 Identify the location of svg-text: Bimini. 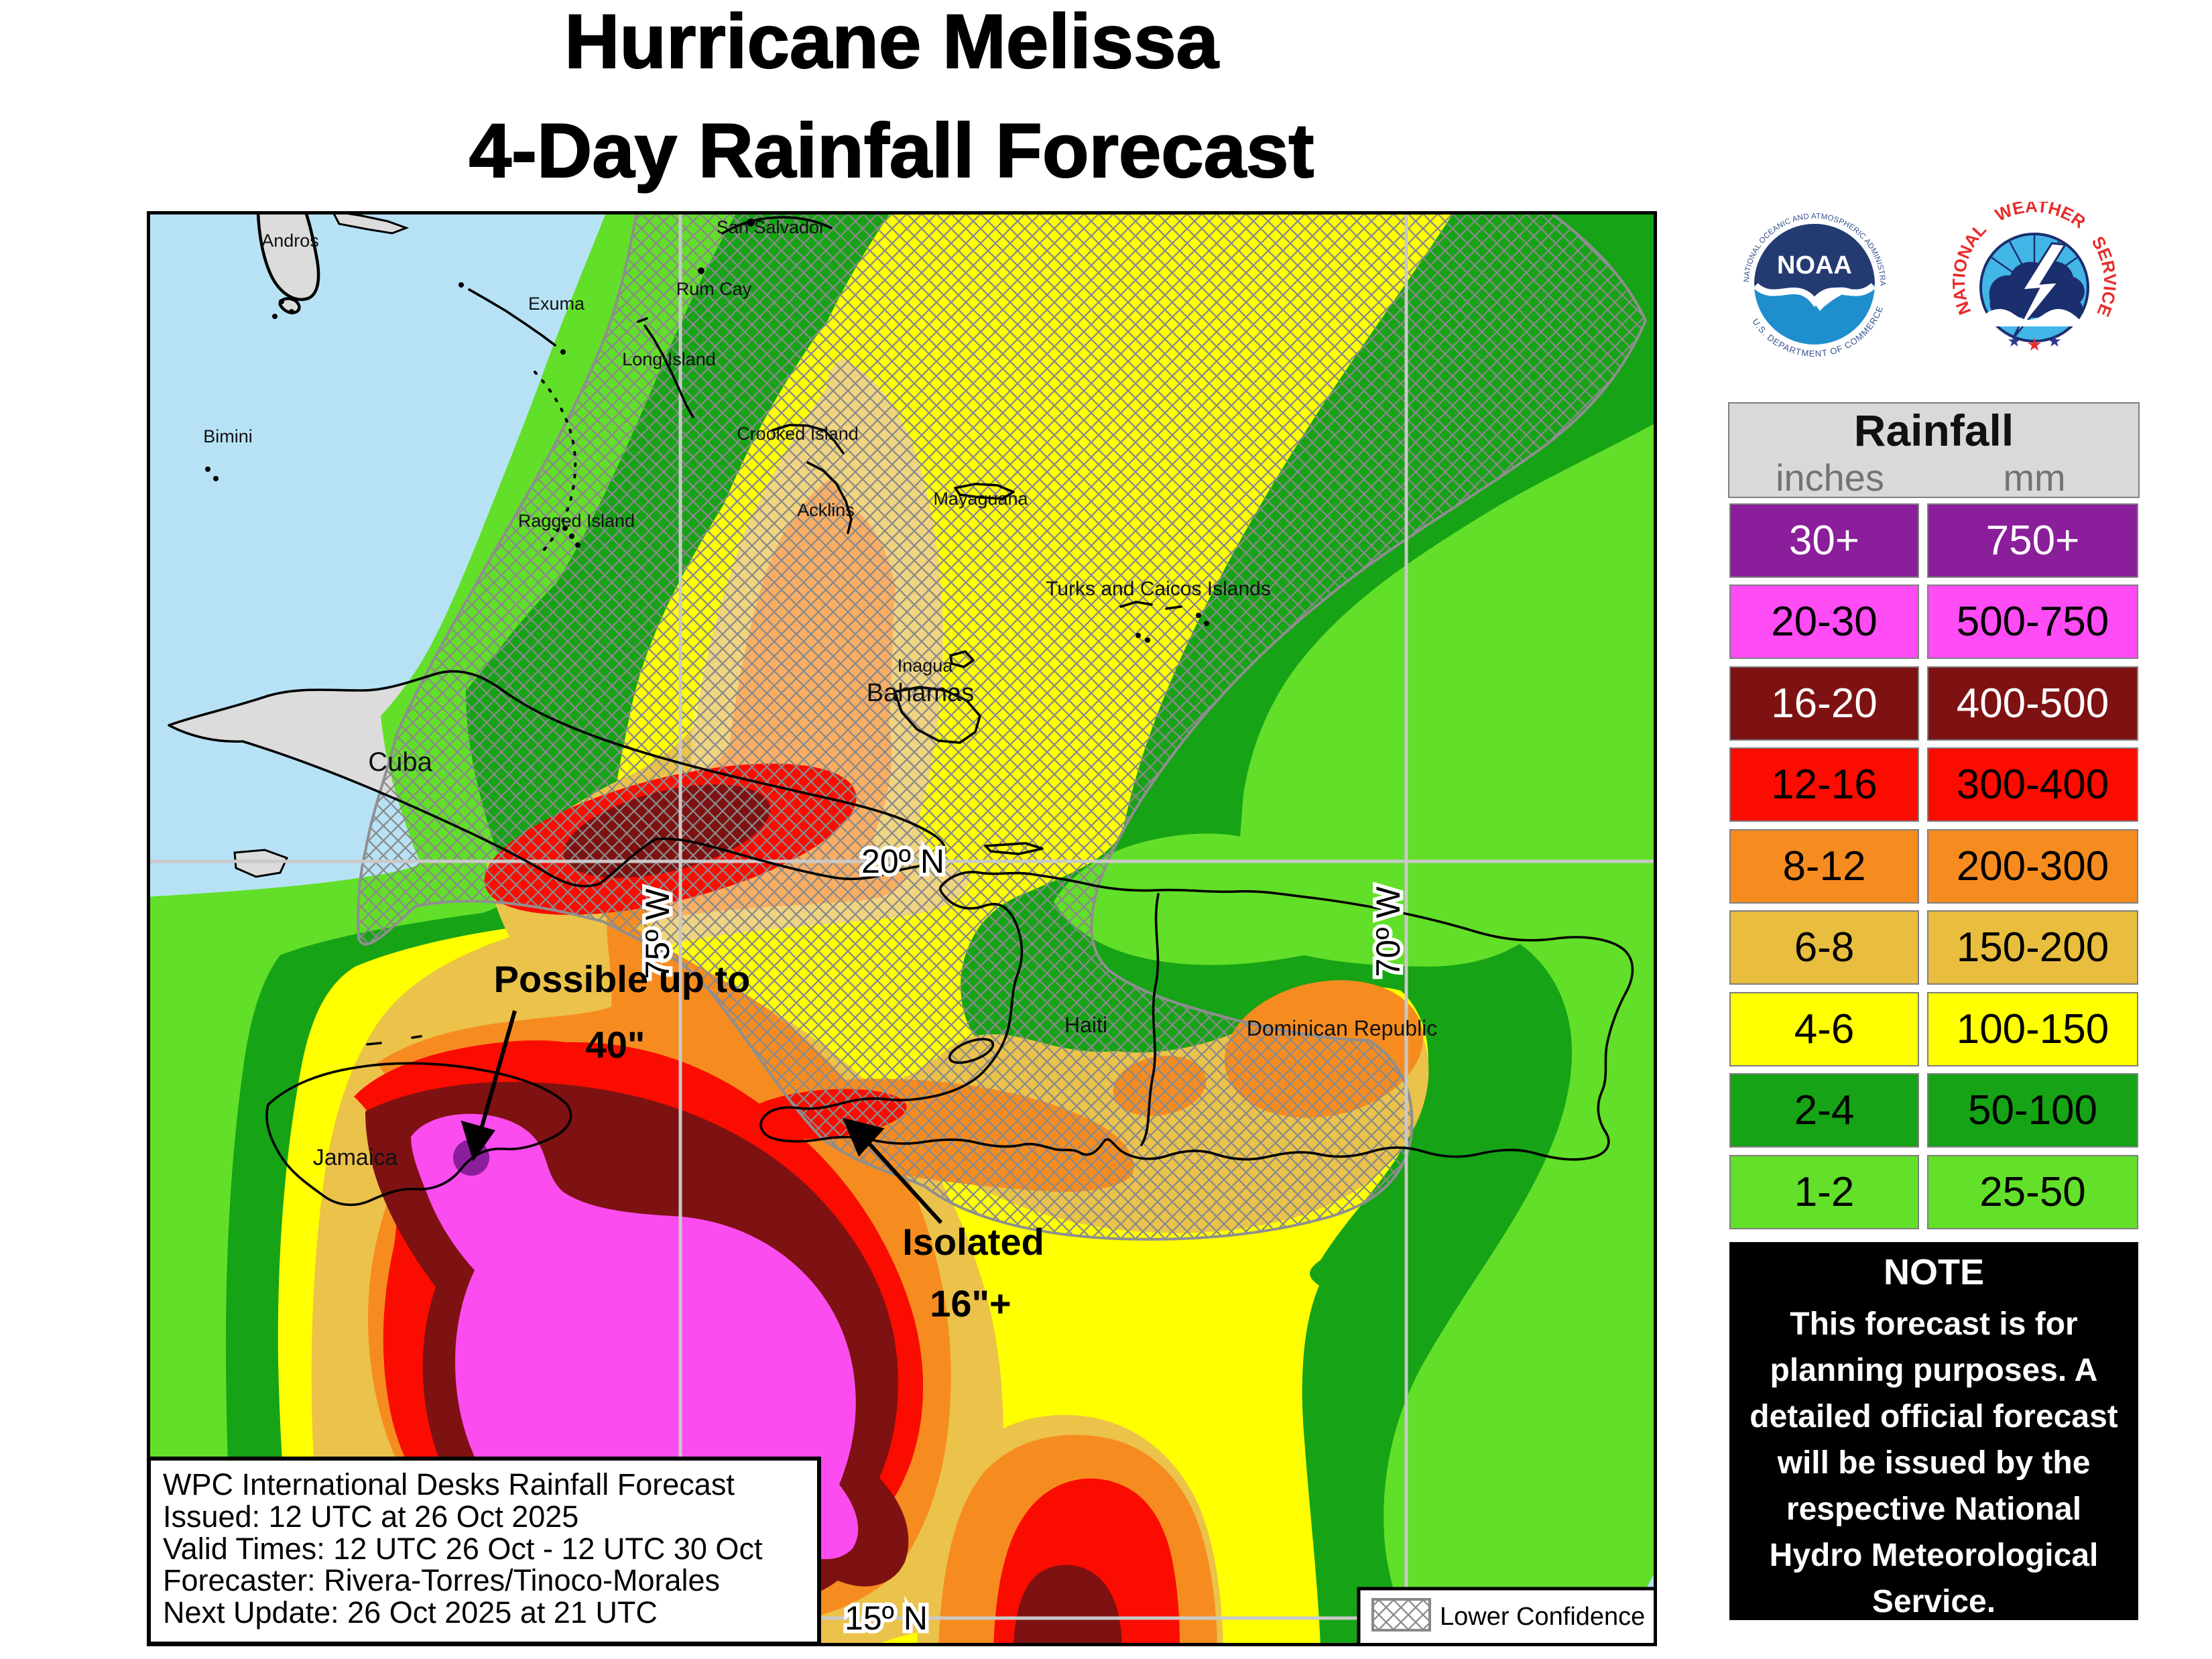
(228, 436).